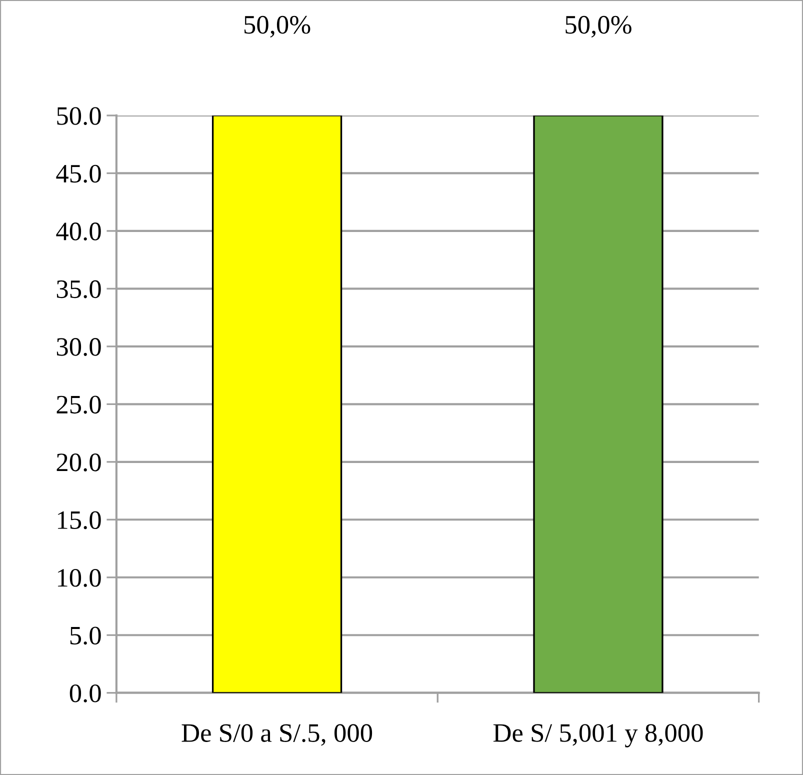 This screenshot has width=803, height=775. Describe the element at coordinates (79, 577) in the screenshot. I see `y-tick-label: 10.0` at that location.